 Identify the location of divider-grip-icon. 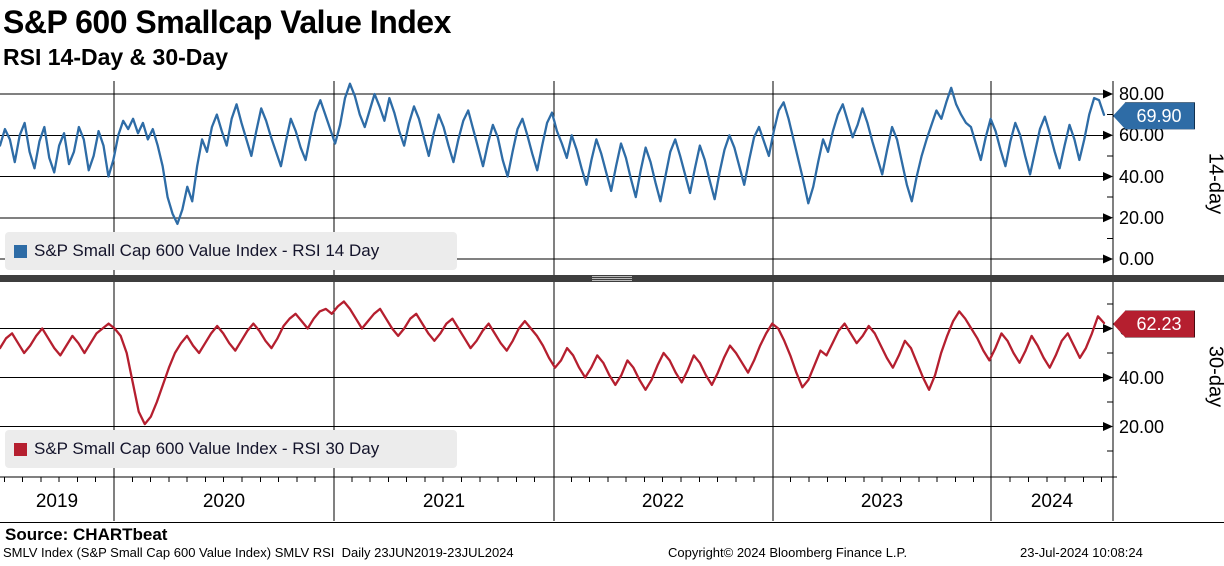
(612, 278).